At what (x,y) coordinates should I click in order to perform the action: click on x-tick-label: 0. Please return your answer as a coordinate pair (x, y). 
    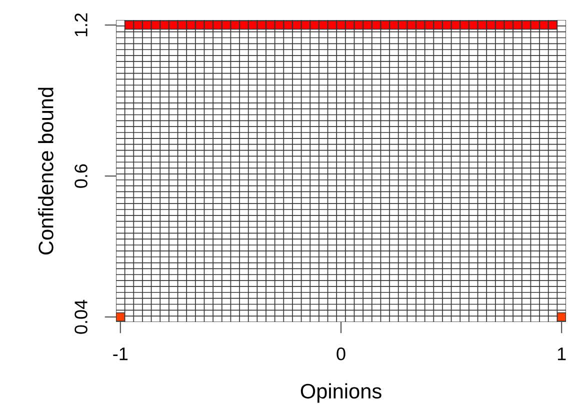
    Looking at the image, I should click on (341, 353).